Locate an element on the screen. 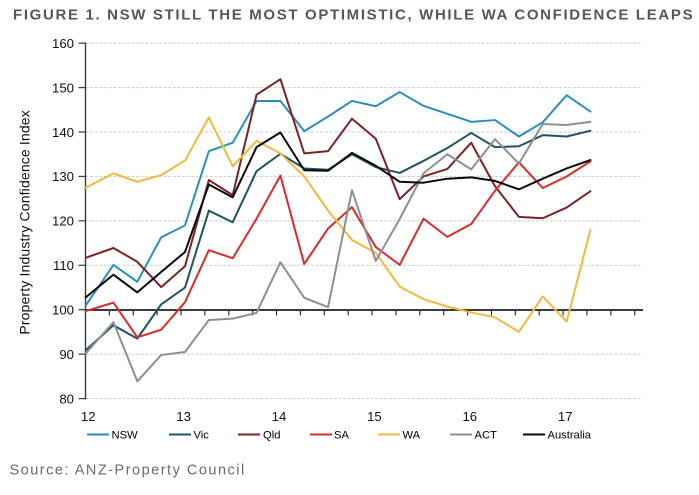 This screenshot has width=699, height=495. svg-text: WA is located at coordinates (412, 435).